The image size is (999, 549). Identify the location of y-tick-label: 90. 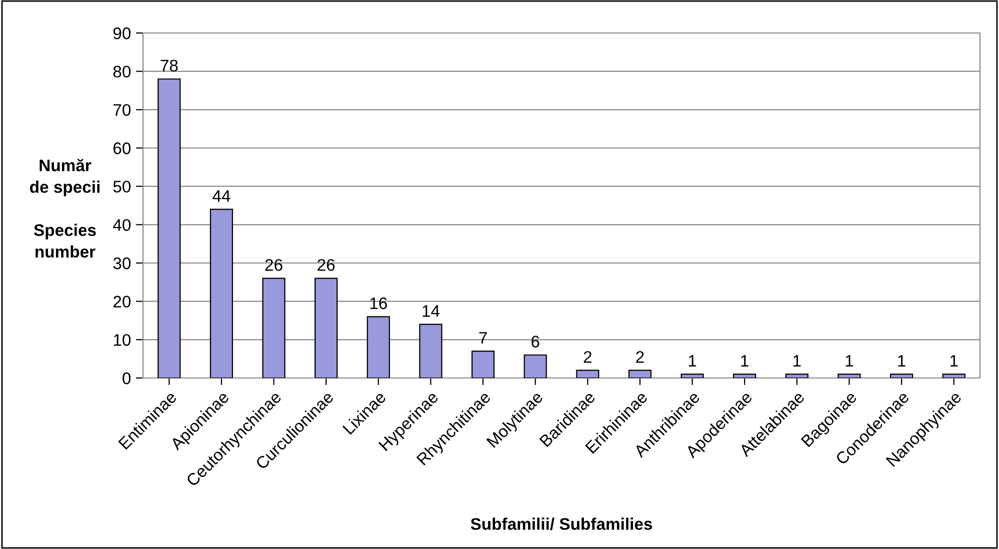
(122, 33).